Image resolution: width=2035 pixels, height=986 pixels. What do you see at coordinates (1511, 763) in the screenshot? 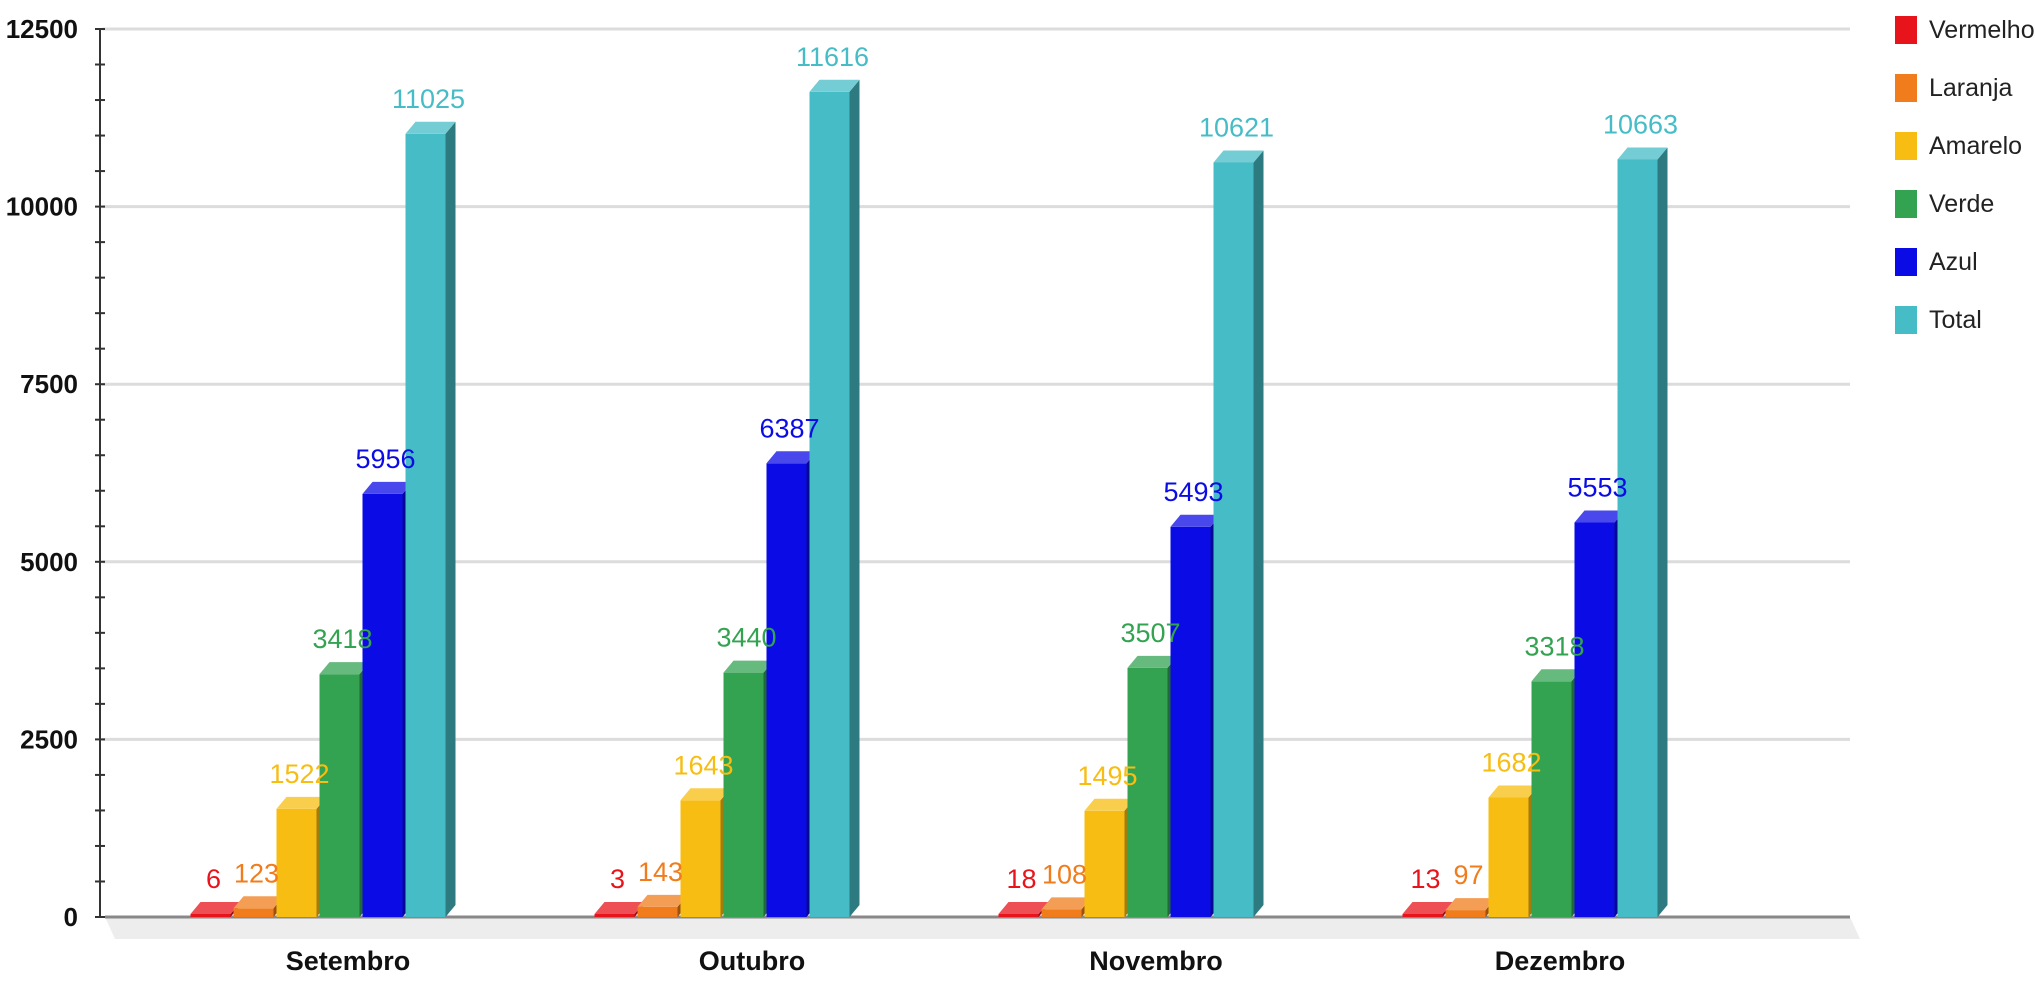
I see `data-label: 1682` at bounding box center [1511, 763].